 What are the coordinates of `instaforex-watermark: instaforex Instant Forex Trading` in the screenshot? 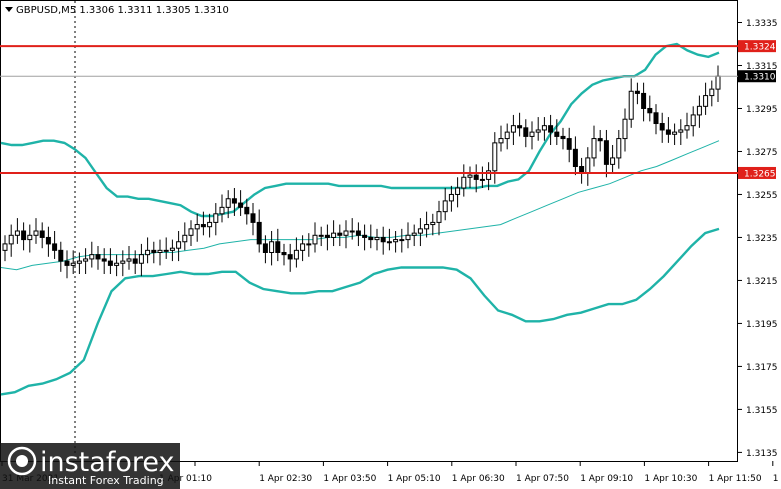 It's located at (90, 466).